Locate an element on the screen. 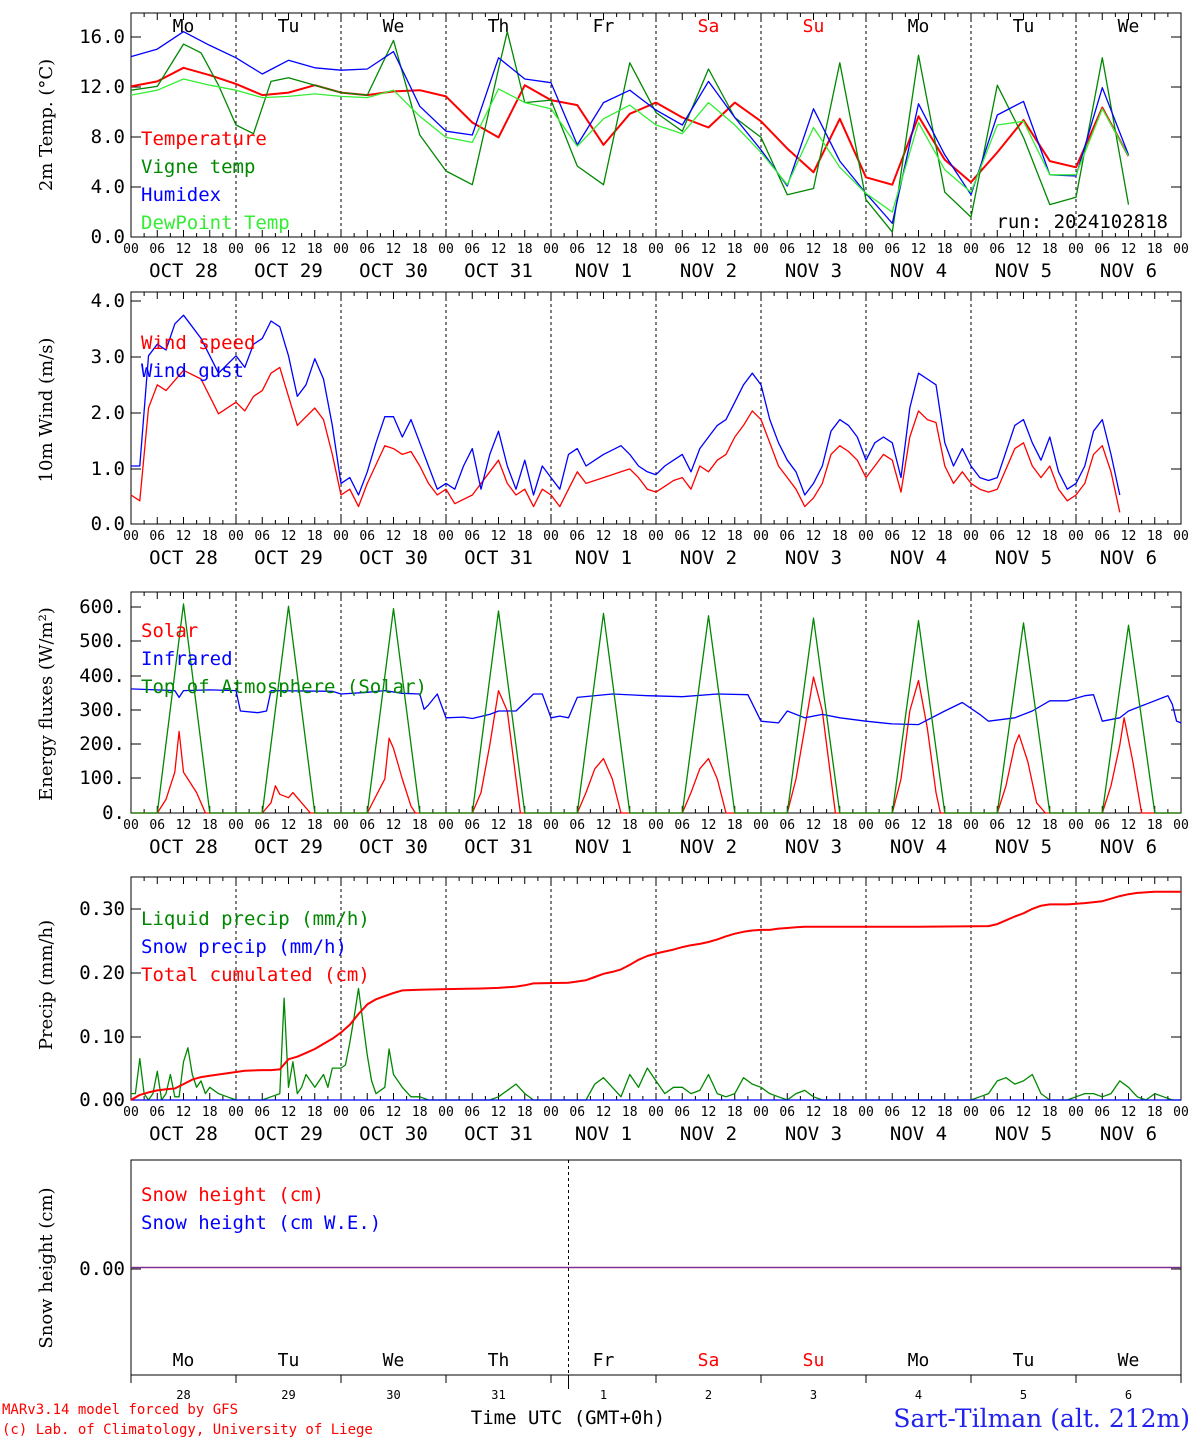  legend-entry: Wind gust is located at coordinates (192, 371).